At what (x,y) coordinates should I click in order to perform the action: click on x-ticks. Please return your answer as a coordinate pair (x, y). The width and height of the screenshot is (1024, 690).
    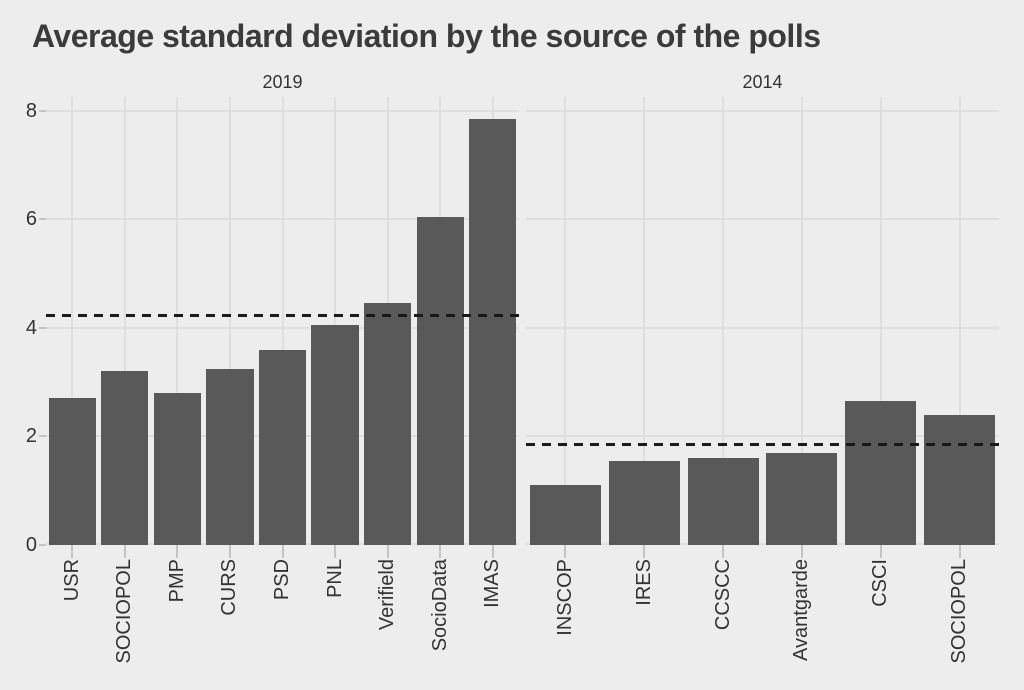
    Looking at the image, I should click on (282, 552).